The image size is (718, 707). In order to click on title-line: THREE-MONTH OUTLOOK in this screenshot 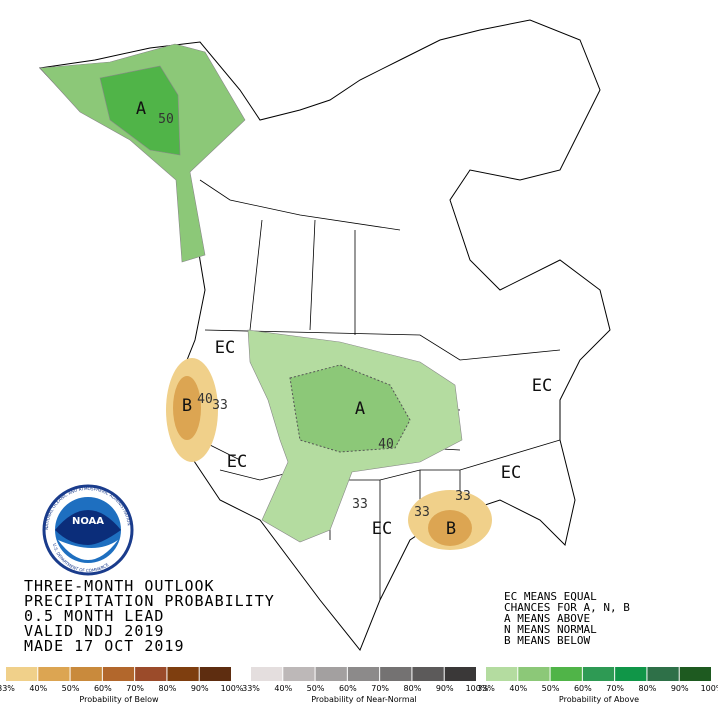, I will do `click(119, 586)`.